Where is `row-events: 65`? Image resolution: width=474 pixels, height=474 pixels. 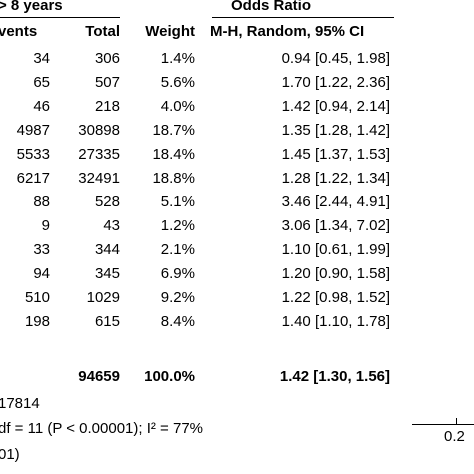
row-events: 65 is located at coordinates (41, 82).